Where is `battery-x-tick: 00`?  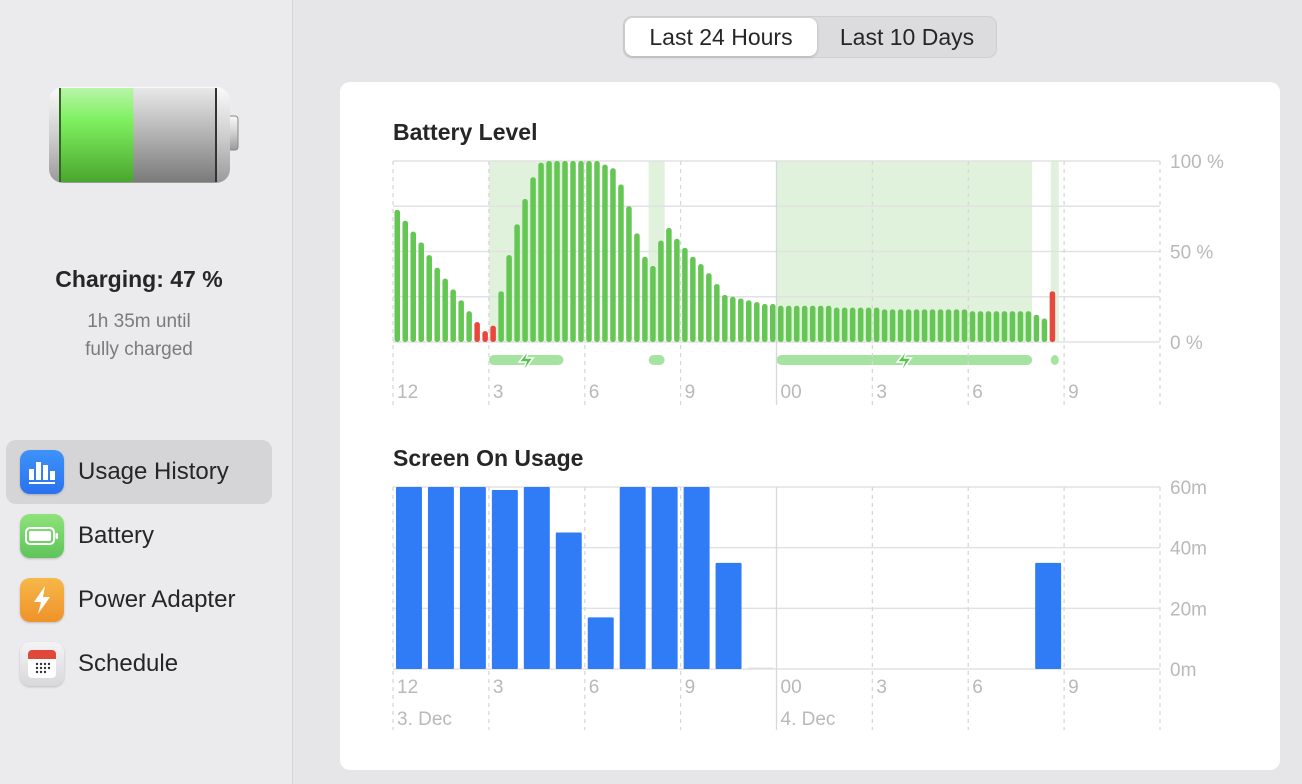 battery-x-tick: 00 is located at coordinates (791, 392).